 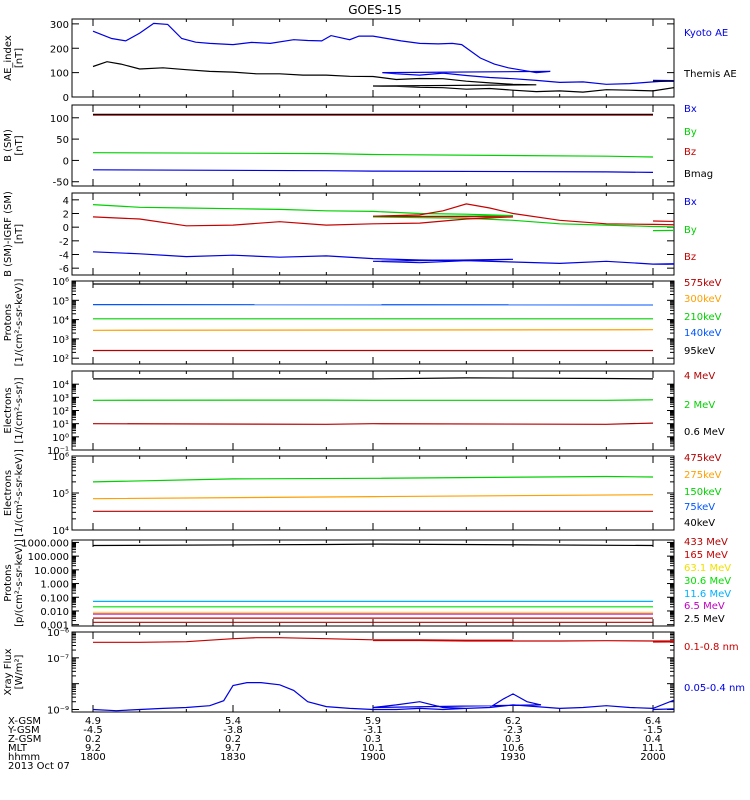 I want to click on ephemeris-value: 9.2, so click(x=93, y=748).